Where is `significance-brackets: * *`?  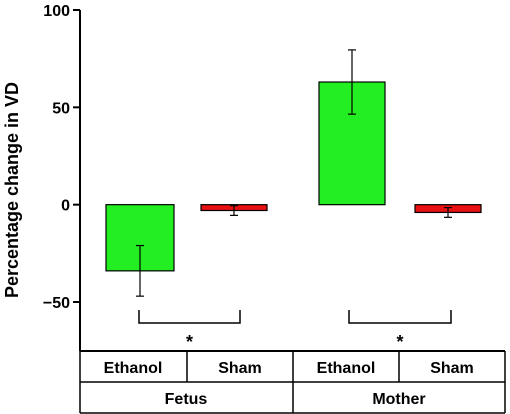
significance-brackets: * * is located at coordinates (295, 331).